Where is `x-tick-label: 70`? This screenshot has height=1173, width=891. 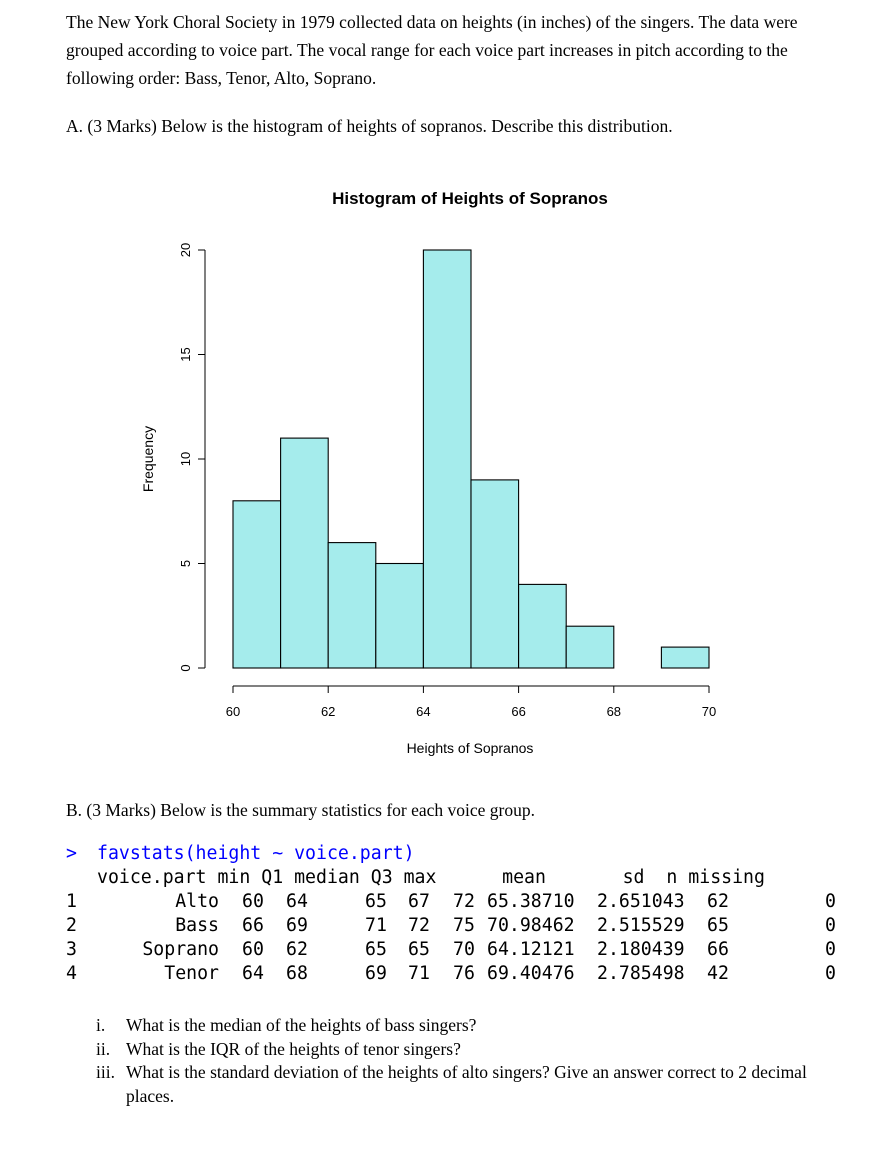
x-tick-label: 70 is located at coordinates (709, 711).